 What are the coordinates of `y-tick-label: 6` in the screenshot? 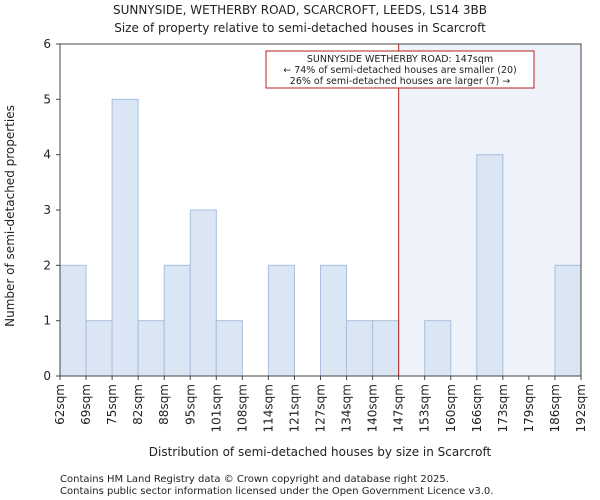 It's located at (47, 44).